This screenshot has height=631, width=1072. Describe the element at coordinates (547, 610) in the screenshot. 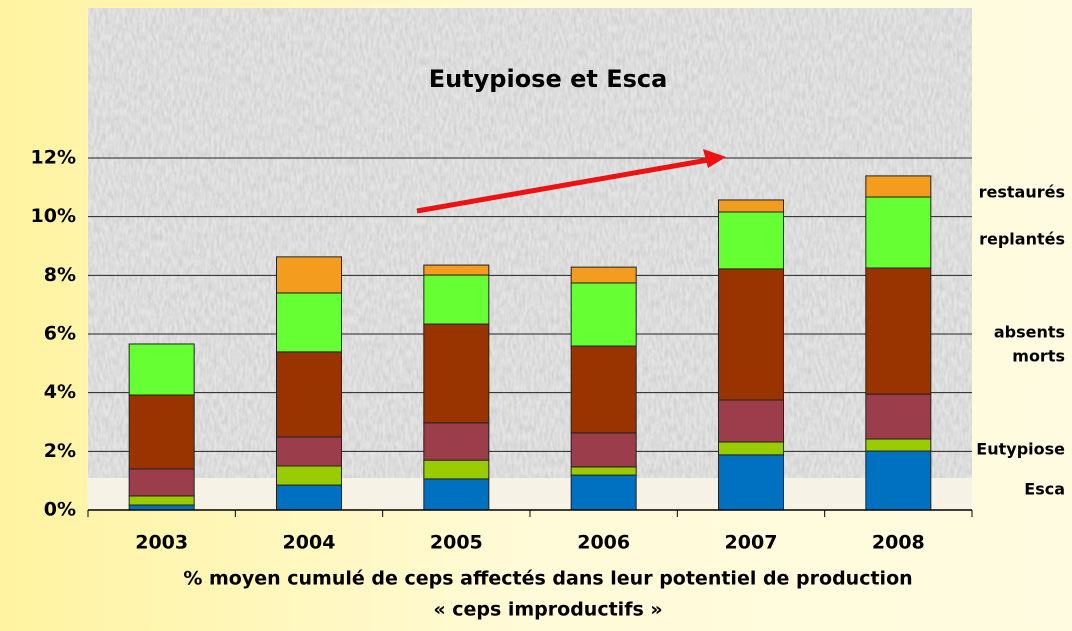

I see `caption: « ceps improductifs »` at that location.